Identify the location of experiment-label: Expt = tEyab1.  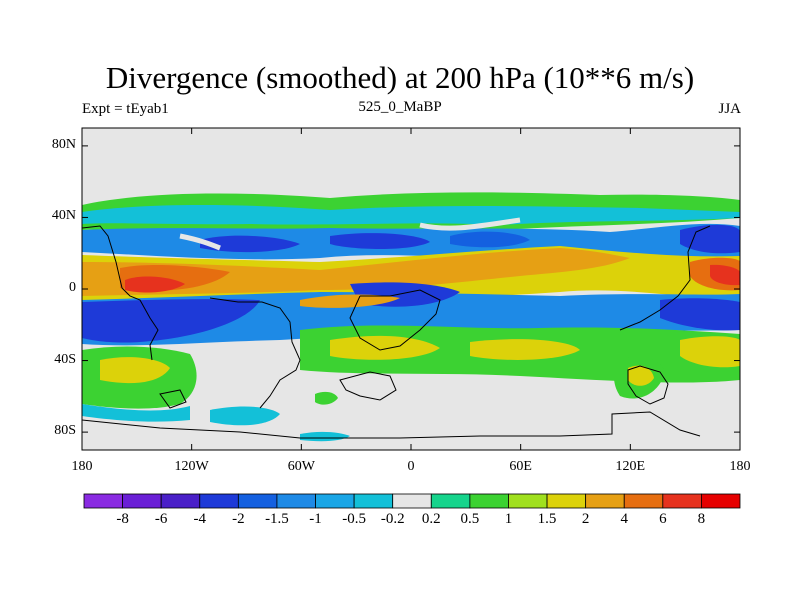
(125, 109).